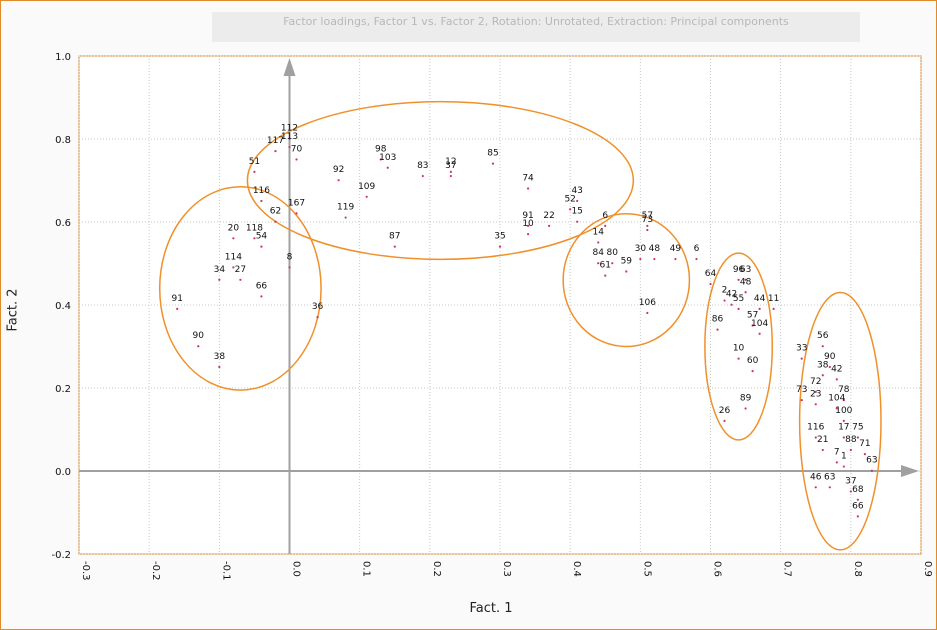 This screenshot has width=937, height=630. I want to click on point-label: 54, so click(262, 237).